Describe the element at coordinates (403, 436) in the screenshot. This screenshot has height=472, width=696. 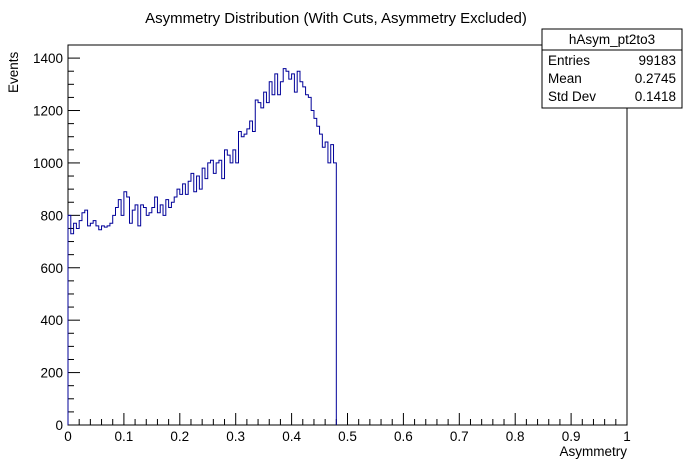
I see `x-tick-label: 0.6` at that location.